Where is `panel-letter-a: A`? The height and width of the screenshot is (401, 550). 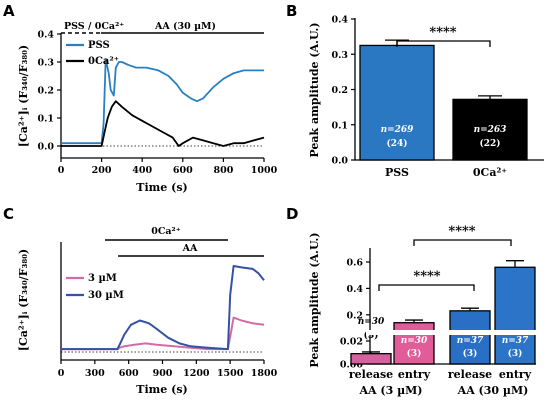 panel-letter-a: A is located at coordinates (9, 11).